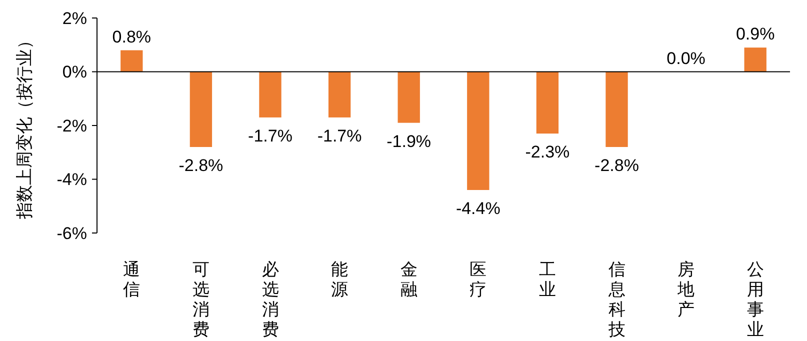  Describe the element at coordinates (270, 299) in the screenshot. I see `x-tick-label: 必选消费` at that location.